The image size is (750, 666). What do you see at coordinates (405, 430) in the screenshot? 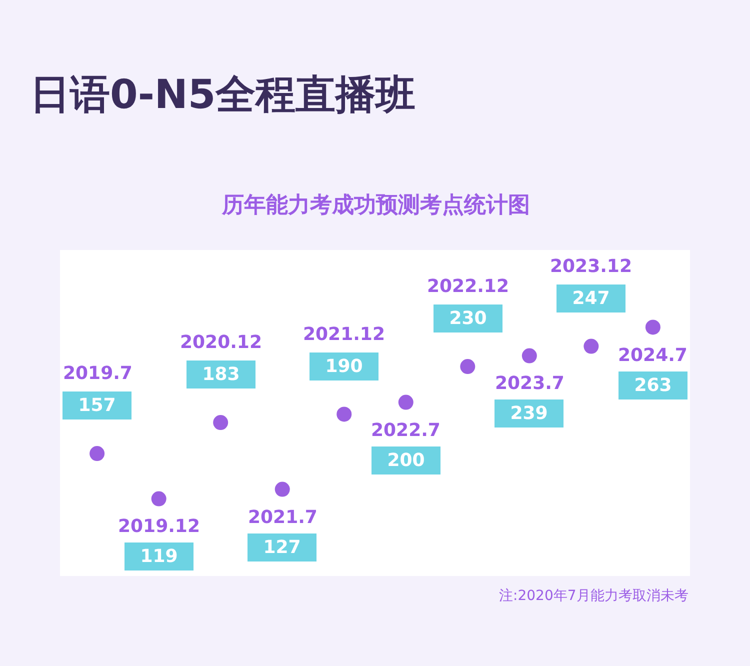
I see `category-label: 2022.7` at bounding box center [405, 430].